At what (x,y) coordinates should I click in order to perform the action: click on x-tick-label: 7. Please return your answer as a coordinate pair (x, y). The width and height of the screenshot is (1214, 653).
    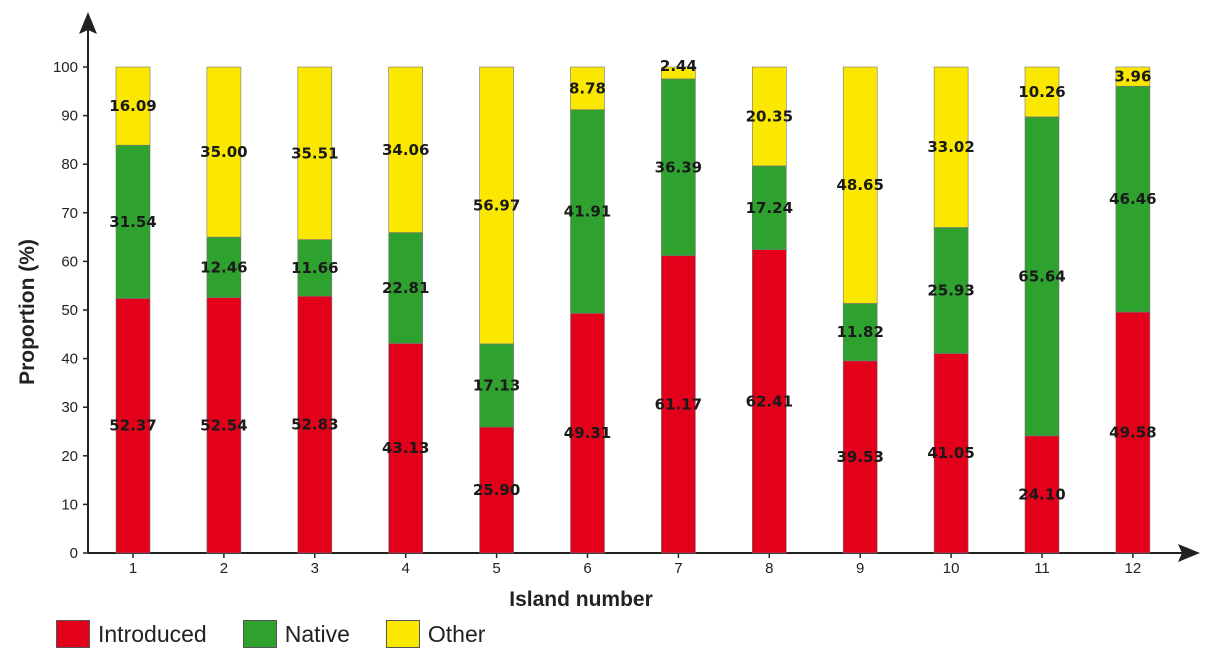
    Looking at the image, I should click on (678, 568).